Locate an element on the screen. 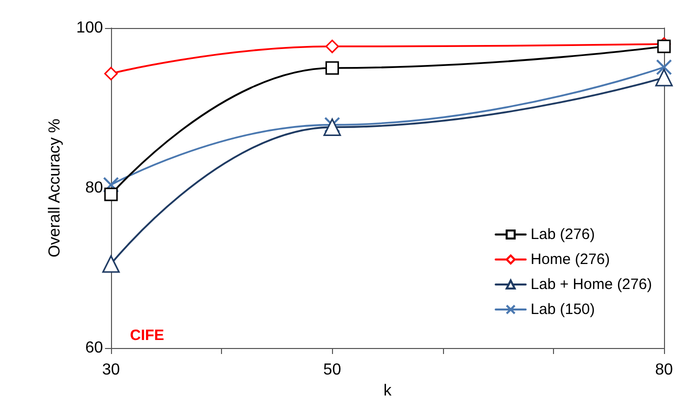 Image resolution: width=700 pixels, height=420 pixels. legend-label: Home (276) is located at coordinates (570, 259).